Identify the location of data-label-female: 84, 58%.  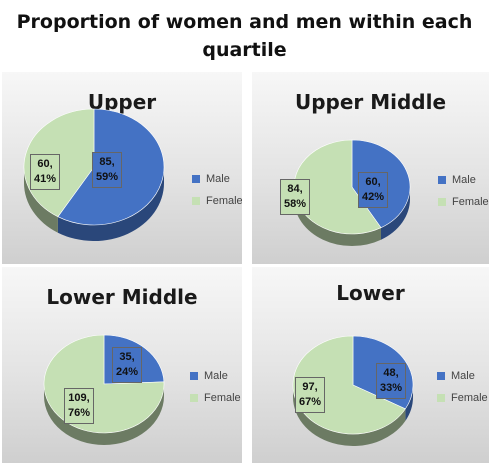
(295, 197).